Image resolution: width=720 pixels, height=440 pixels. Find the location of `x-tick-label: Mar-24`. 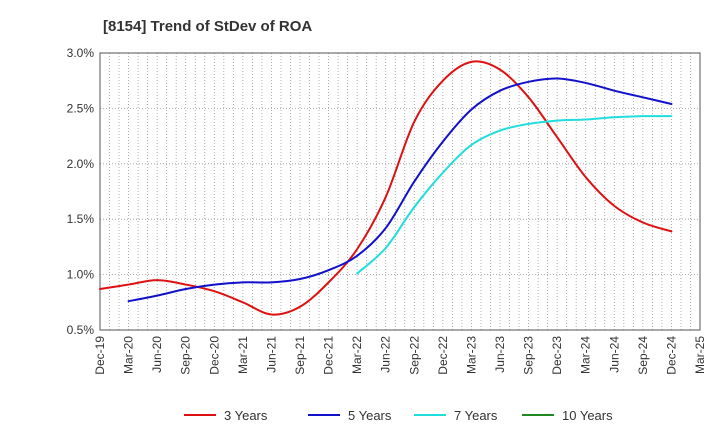

x-tick-label: Mar-24 is located at coordinates (586, 355).